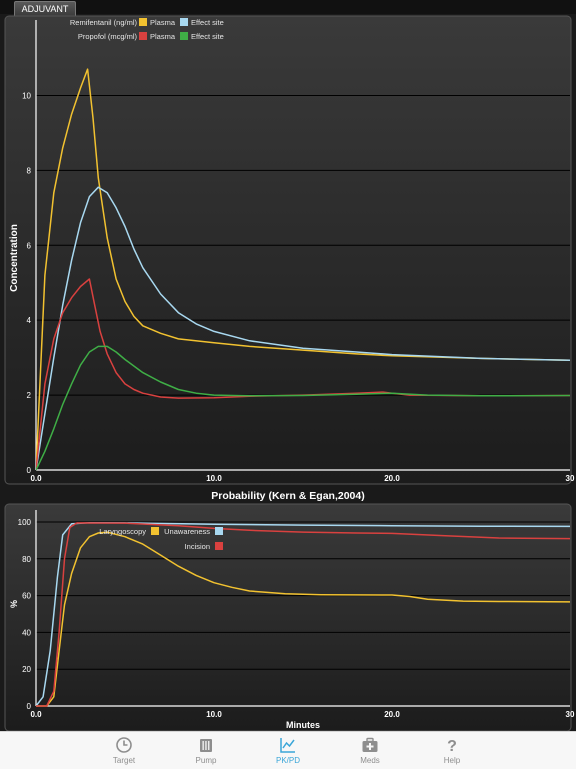  What do you see at coordinates (29, 395) in the screenshot?
I see `concentration-y-tick-label: 2` at bounding box center [29, 395].